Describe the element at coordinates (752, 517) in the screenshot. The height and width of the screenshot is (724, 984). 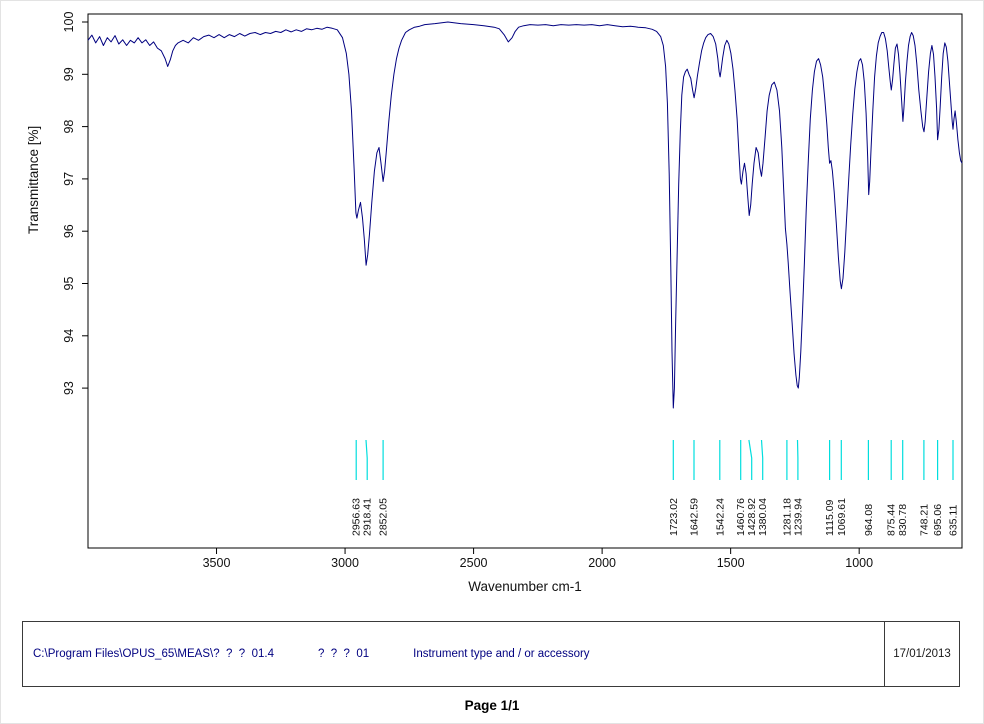
I see `peak-label: 1428.92` at that location.